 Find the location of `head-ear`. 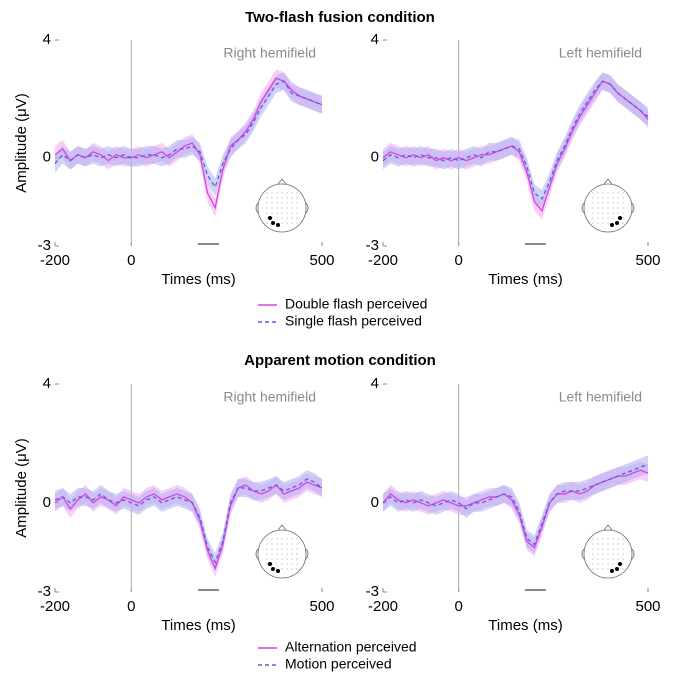

head-ear is located at coordinates (608, 554).